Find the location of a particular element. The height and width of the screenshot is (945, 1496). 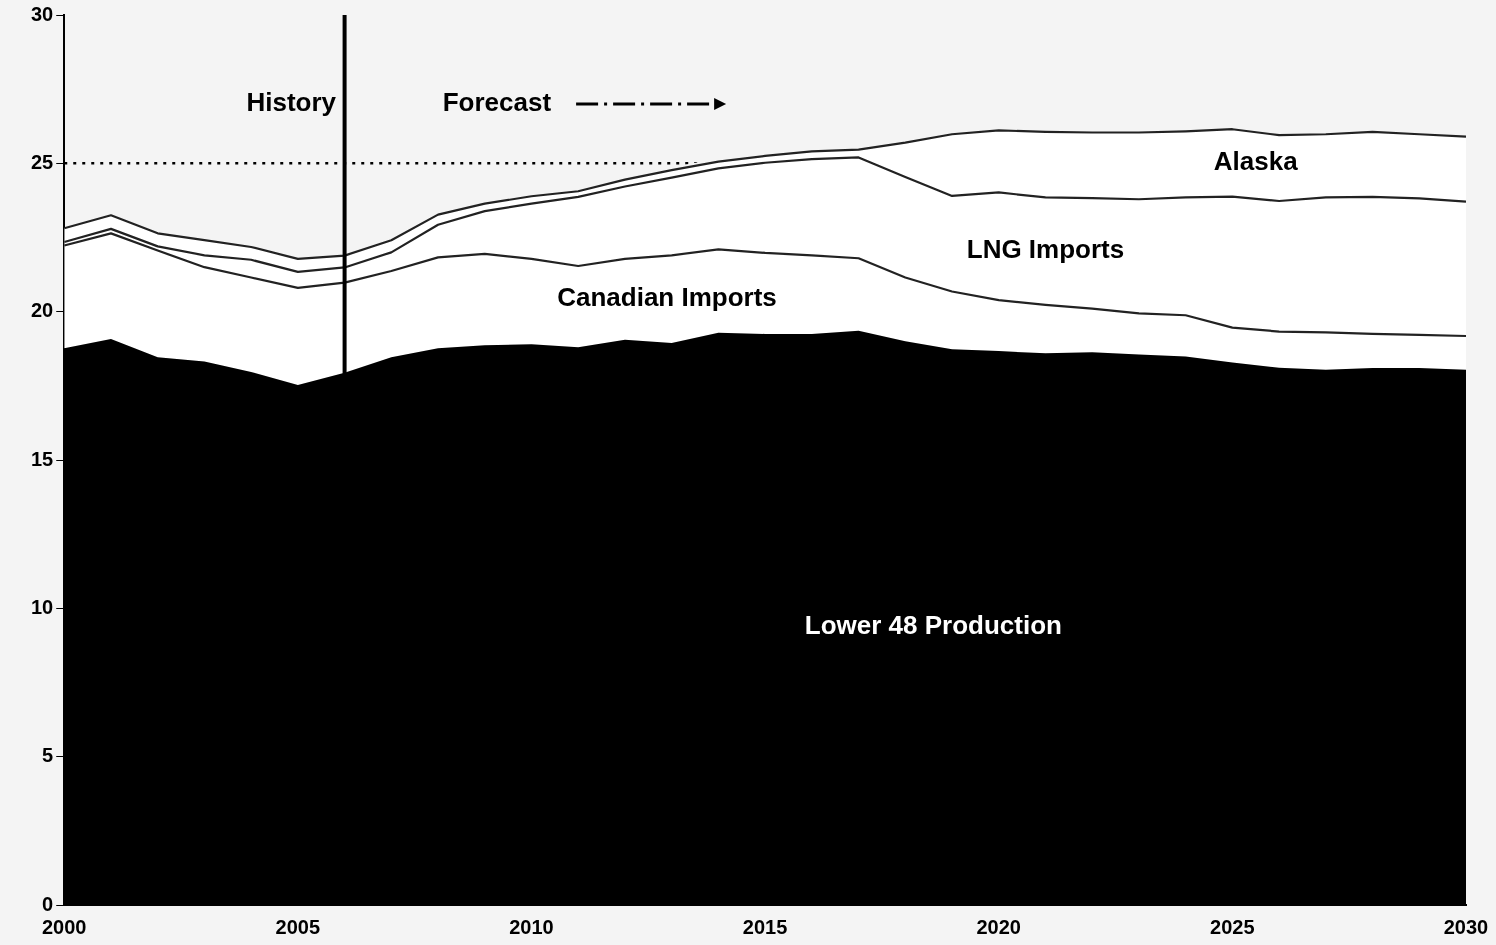

x-tick-label: 2030 is located at coordinates (1466, 926).